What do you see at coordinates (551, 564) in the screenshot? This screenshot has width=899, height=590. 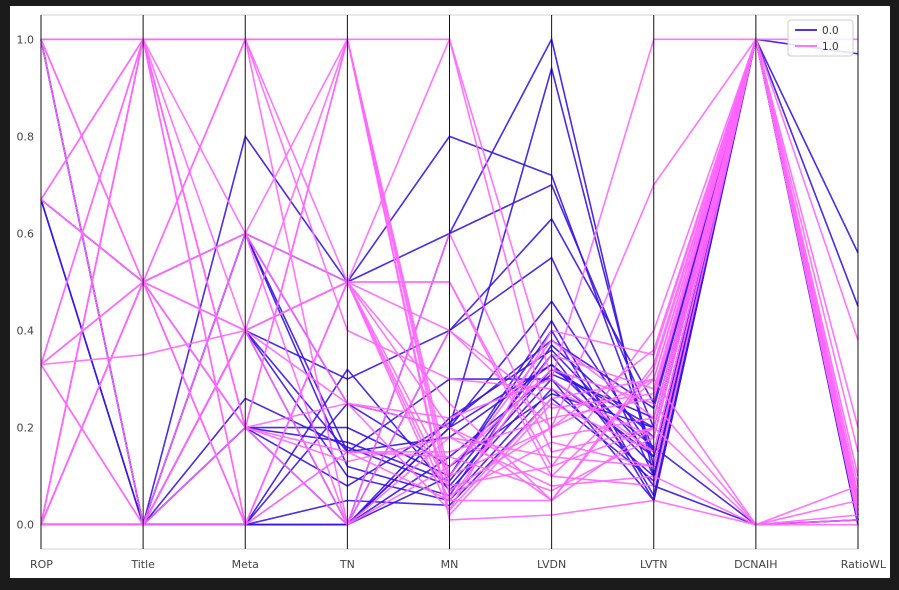 I see `axis-label-lvdn: LVDN` at bounding box center [551, 564].